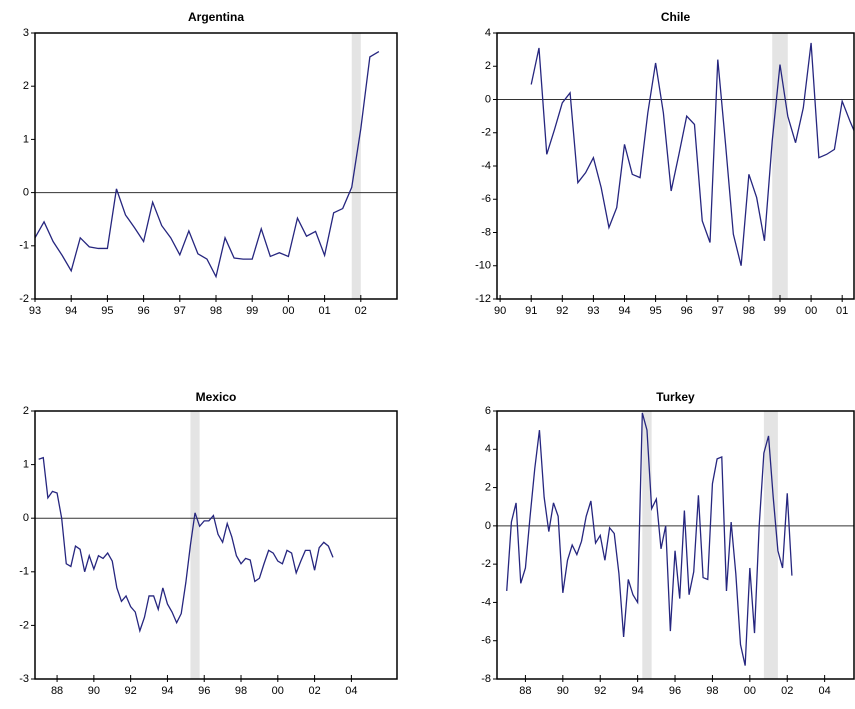 Image resolution: width=855 pixels, height=709 pixels. Describe the element at coordinates (216, 397) in the screenshot. I see `chart-title: Mexico` at that location.